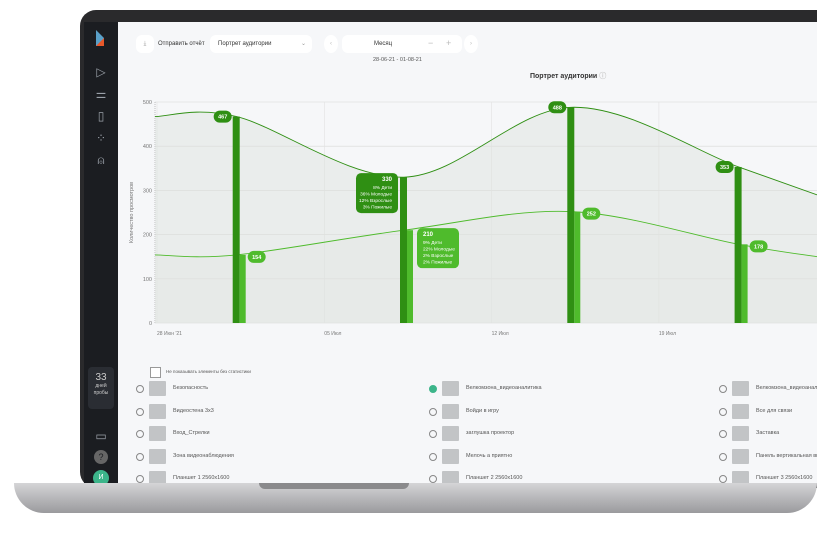  What do you see at coordinates (387, 180) in the screenshot?
I see `tooltip-value: 330` at bounding box center [387, 180].